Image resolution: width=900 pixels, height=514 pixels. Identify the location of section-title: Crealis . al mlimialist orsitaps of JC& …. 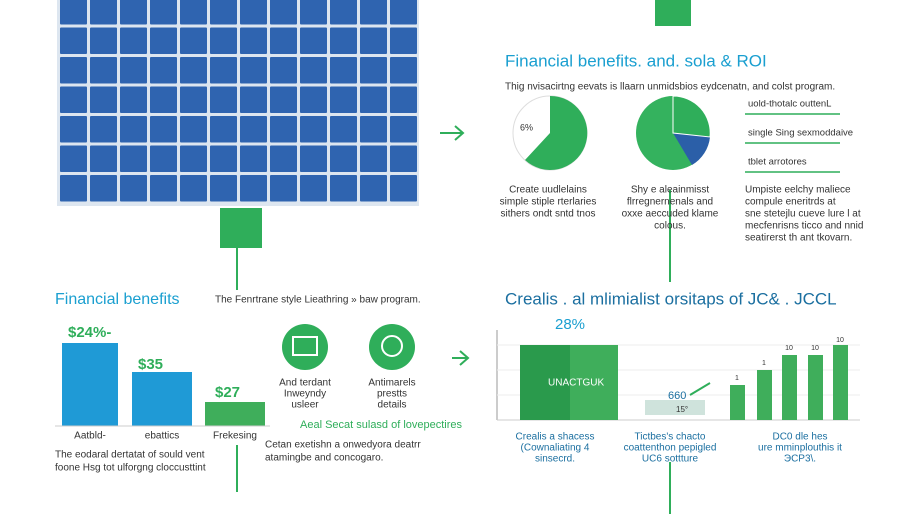
(671, 298).